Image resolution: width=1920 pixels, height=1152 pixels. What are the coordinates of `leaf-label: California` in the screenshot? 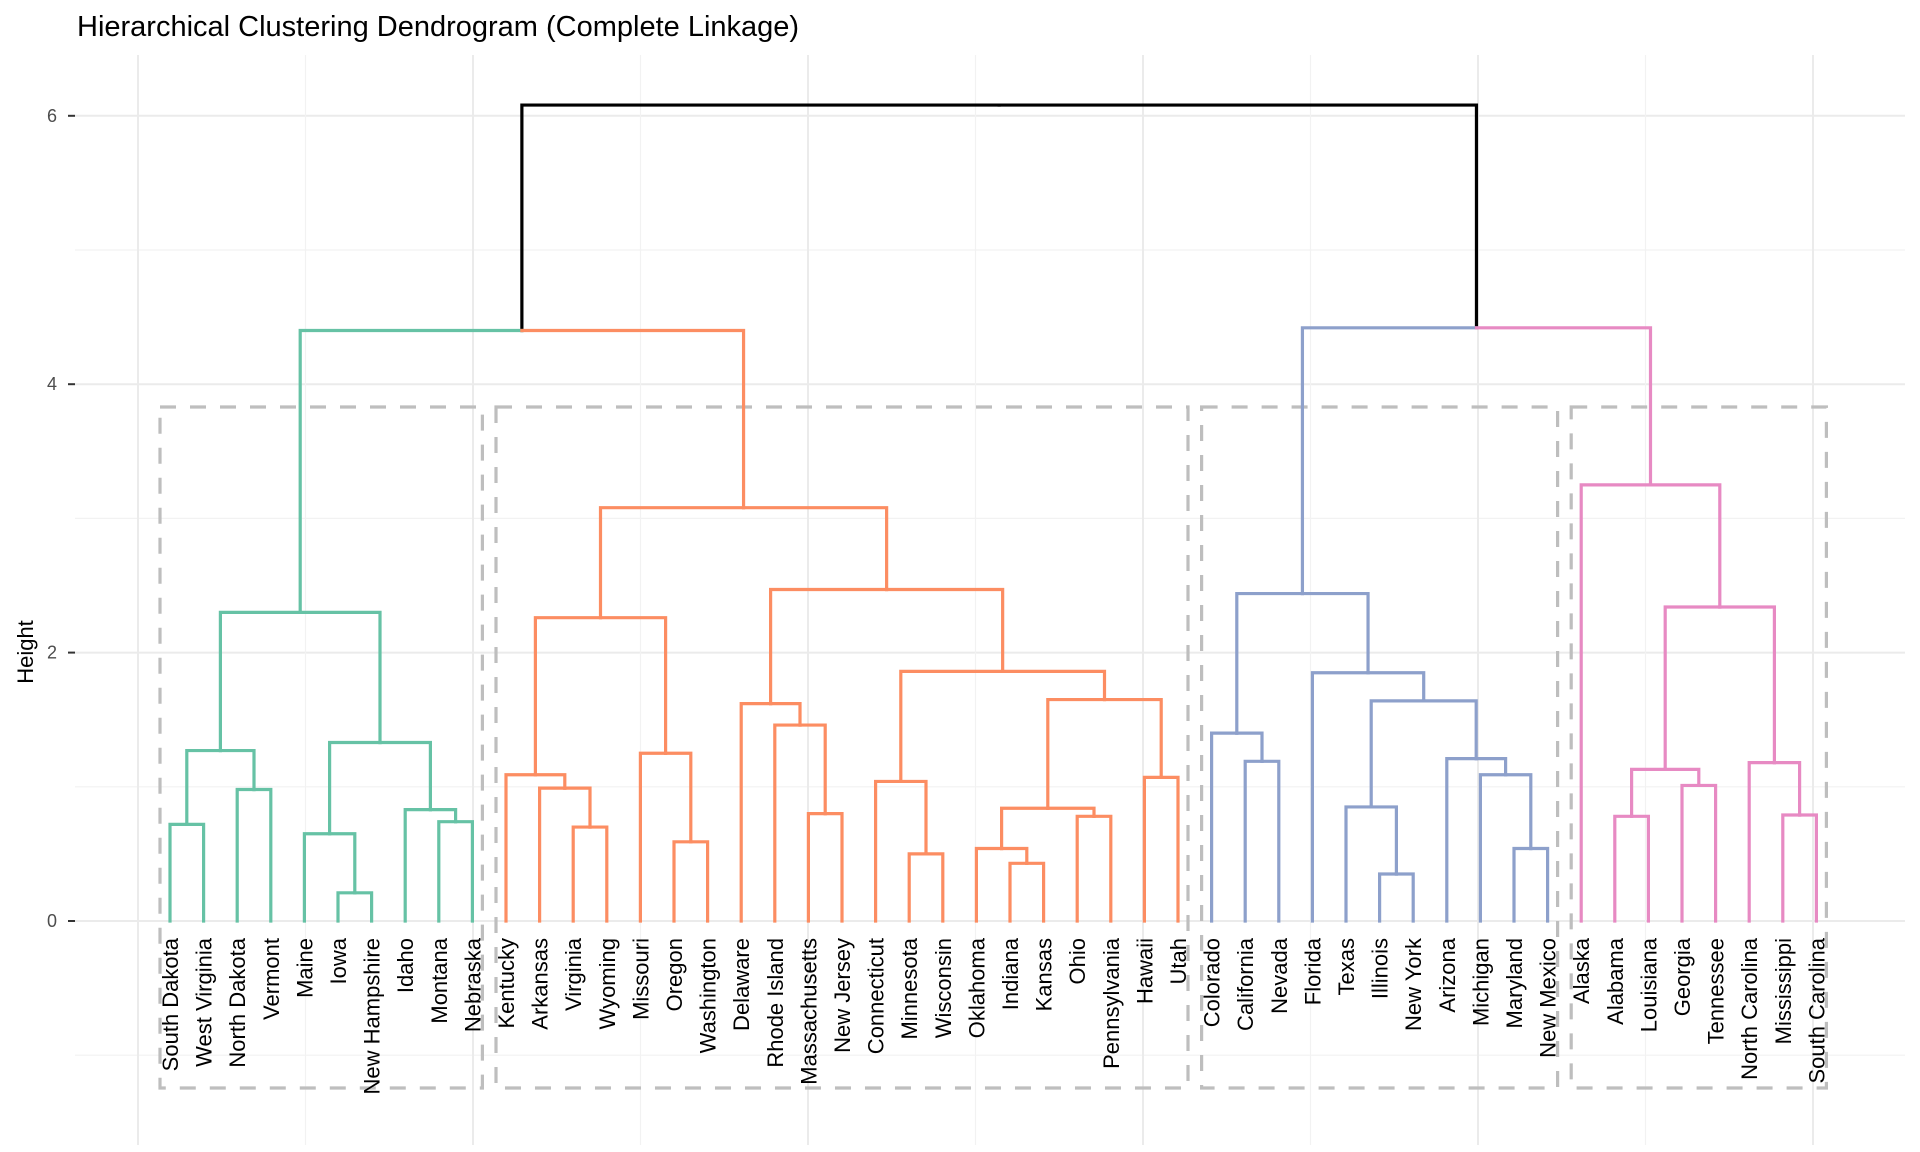 It's located at (1245, 984).